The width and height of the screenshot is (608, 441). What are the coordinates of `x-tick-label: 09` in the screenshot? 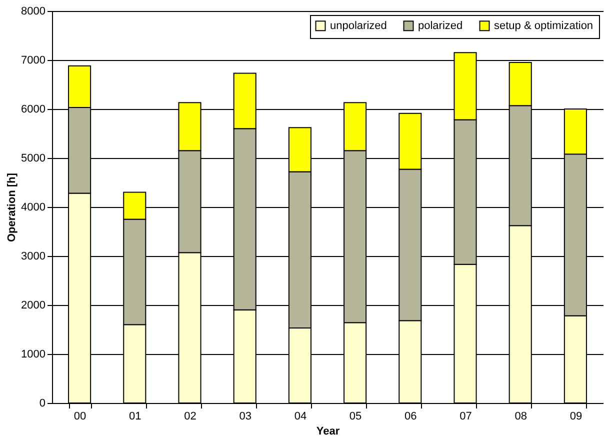 It's located at (576, 416).